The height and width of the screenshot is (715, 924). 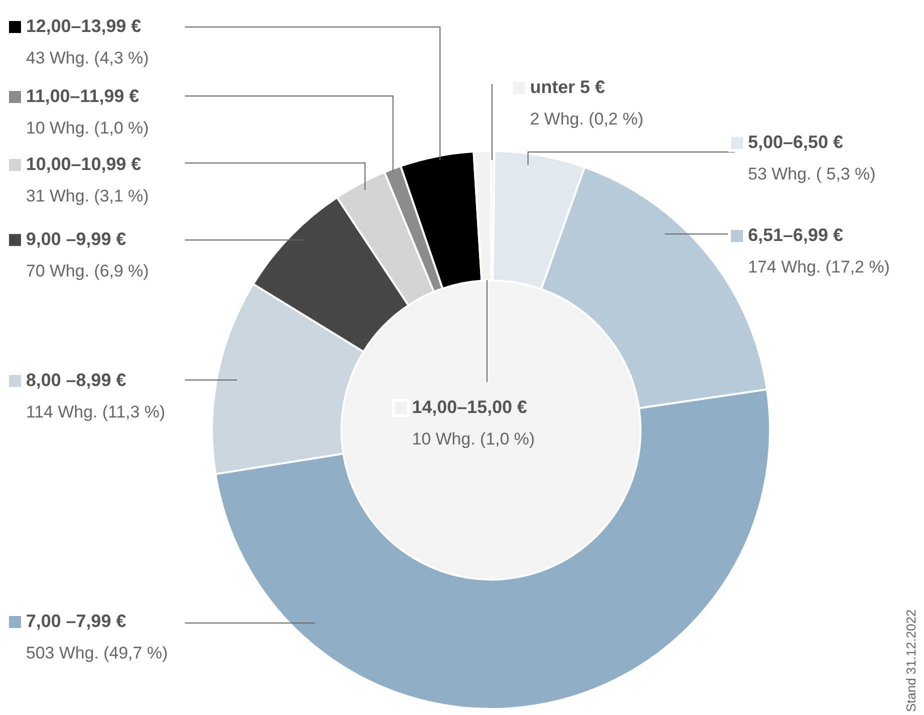 I want to click on data-label: 70 Whg. (6,9 %), so click(x=87, y=271).